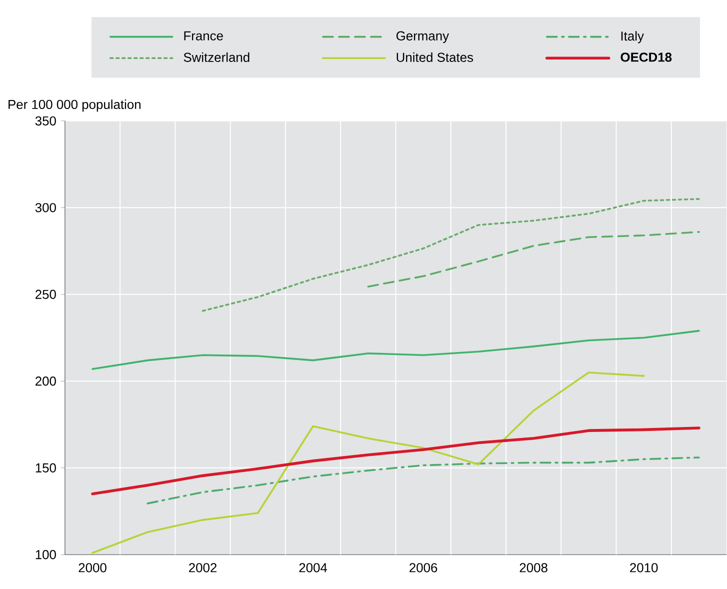 The width and height of the screenshot is (727, 589). Describe the element at coordinates (46, 295) in the screenshot. I see `y-tick-label: 250` at that location.